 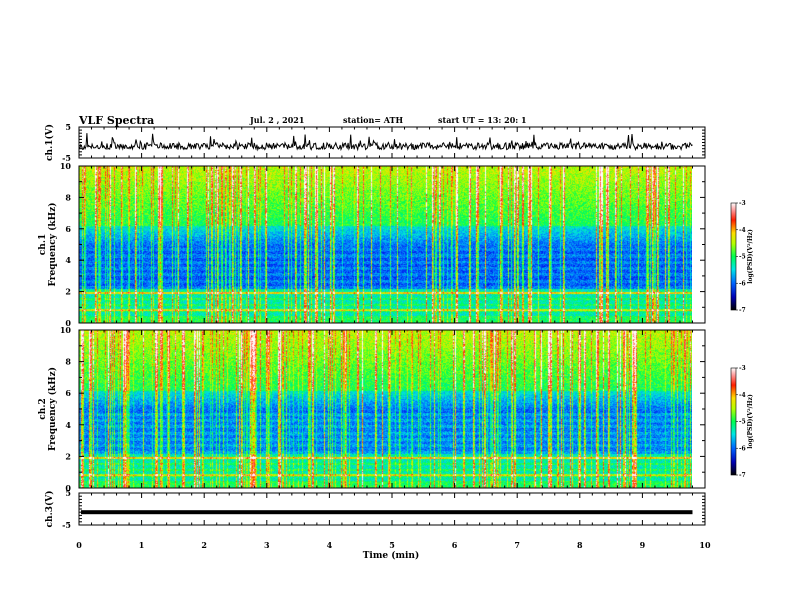 I want to click on ch3-trace-line, so click(x=387, y=512).